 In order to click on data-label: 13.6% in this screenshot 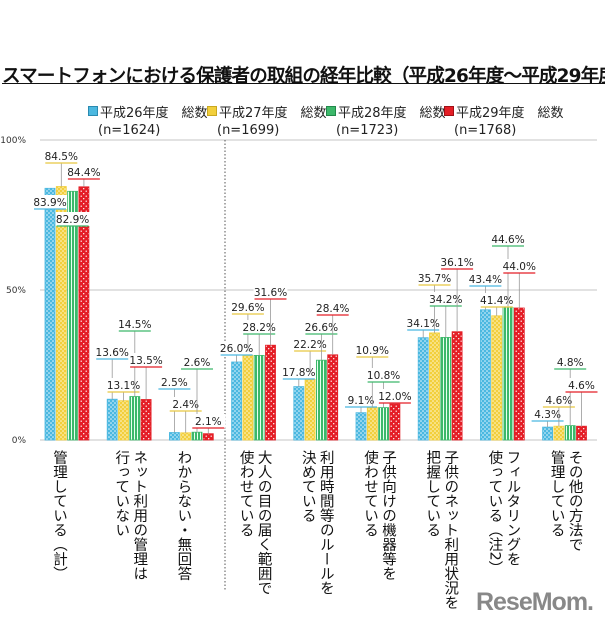, I will do `click(112, 353)`.